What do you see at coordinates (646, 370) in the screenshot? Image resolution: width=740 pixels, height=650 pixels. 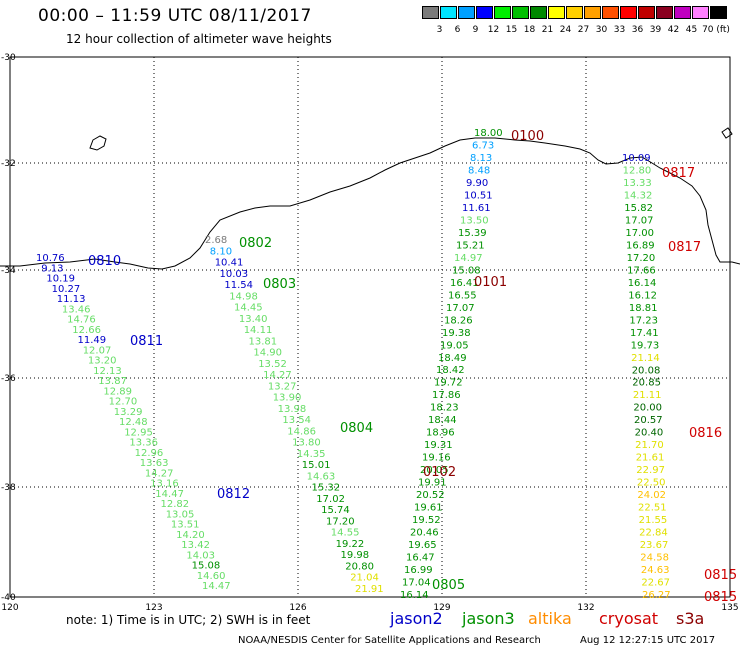 I see `wave-height-label: 20.08` at bounding box center [646, 370].